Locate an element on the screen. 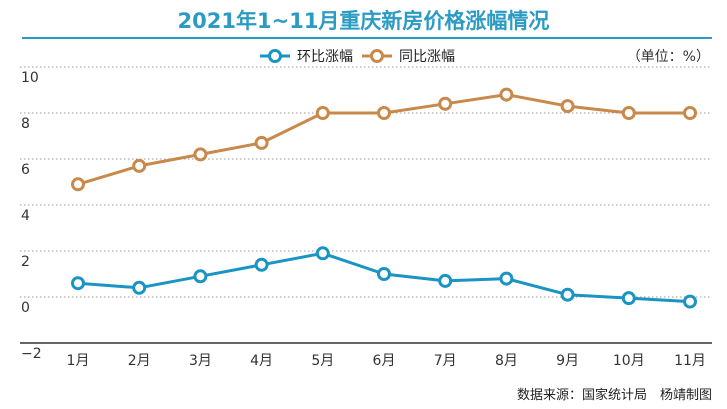 The height and width of the screenshot is (409, 727). y-tick-label: 6 is located at coordinates (25, 170).